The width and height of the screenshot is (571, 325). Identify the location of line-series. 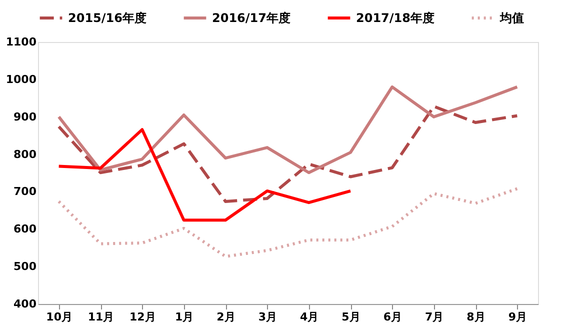
(204, 175).